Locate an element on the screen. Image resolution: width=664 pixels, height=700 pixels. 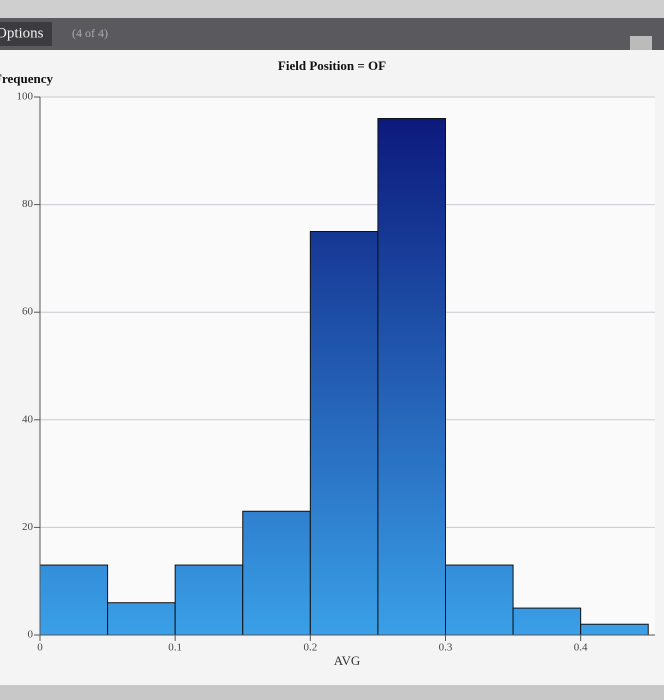
menu-icon is located at coordinates (641, 44).